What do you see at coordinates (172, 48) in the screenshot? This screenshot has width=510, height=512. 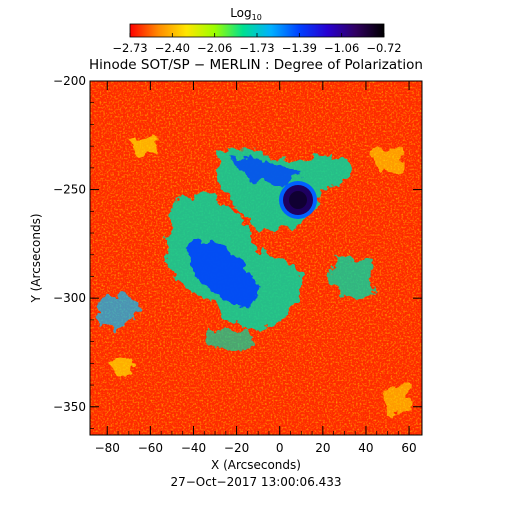 I see `colorbar-tick-label: −2.40` at bounding box center [172, 48].